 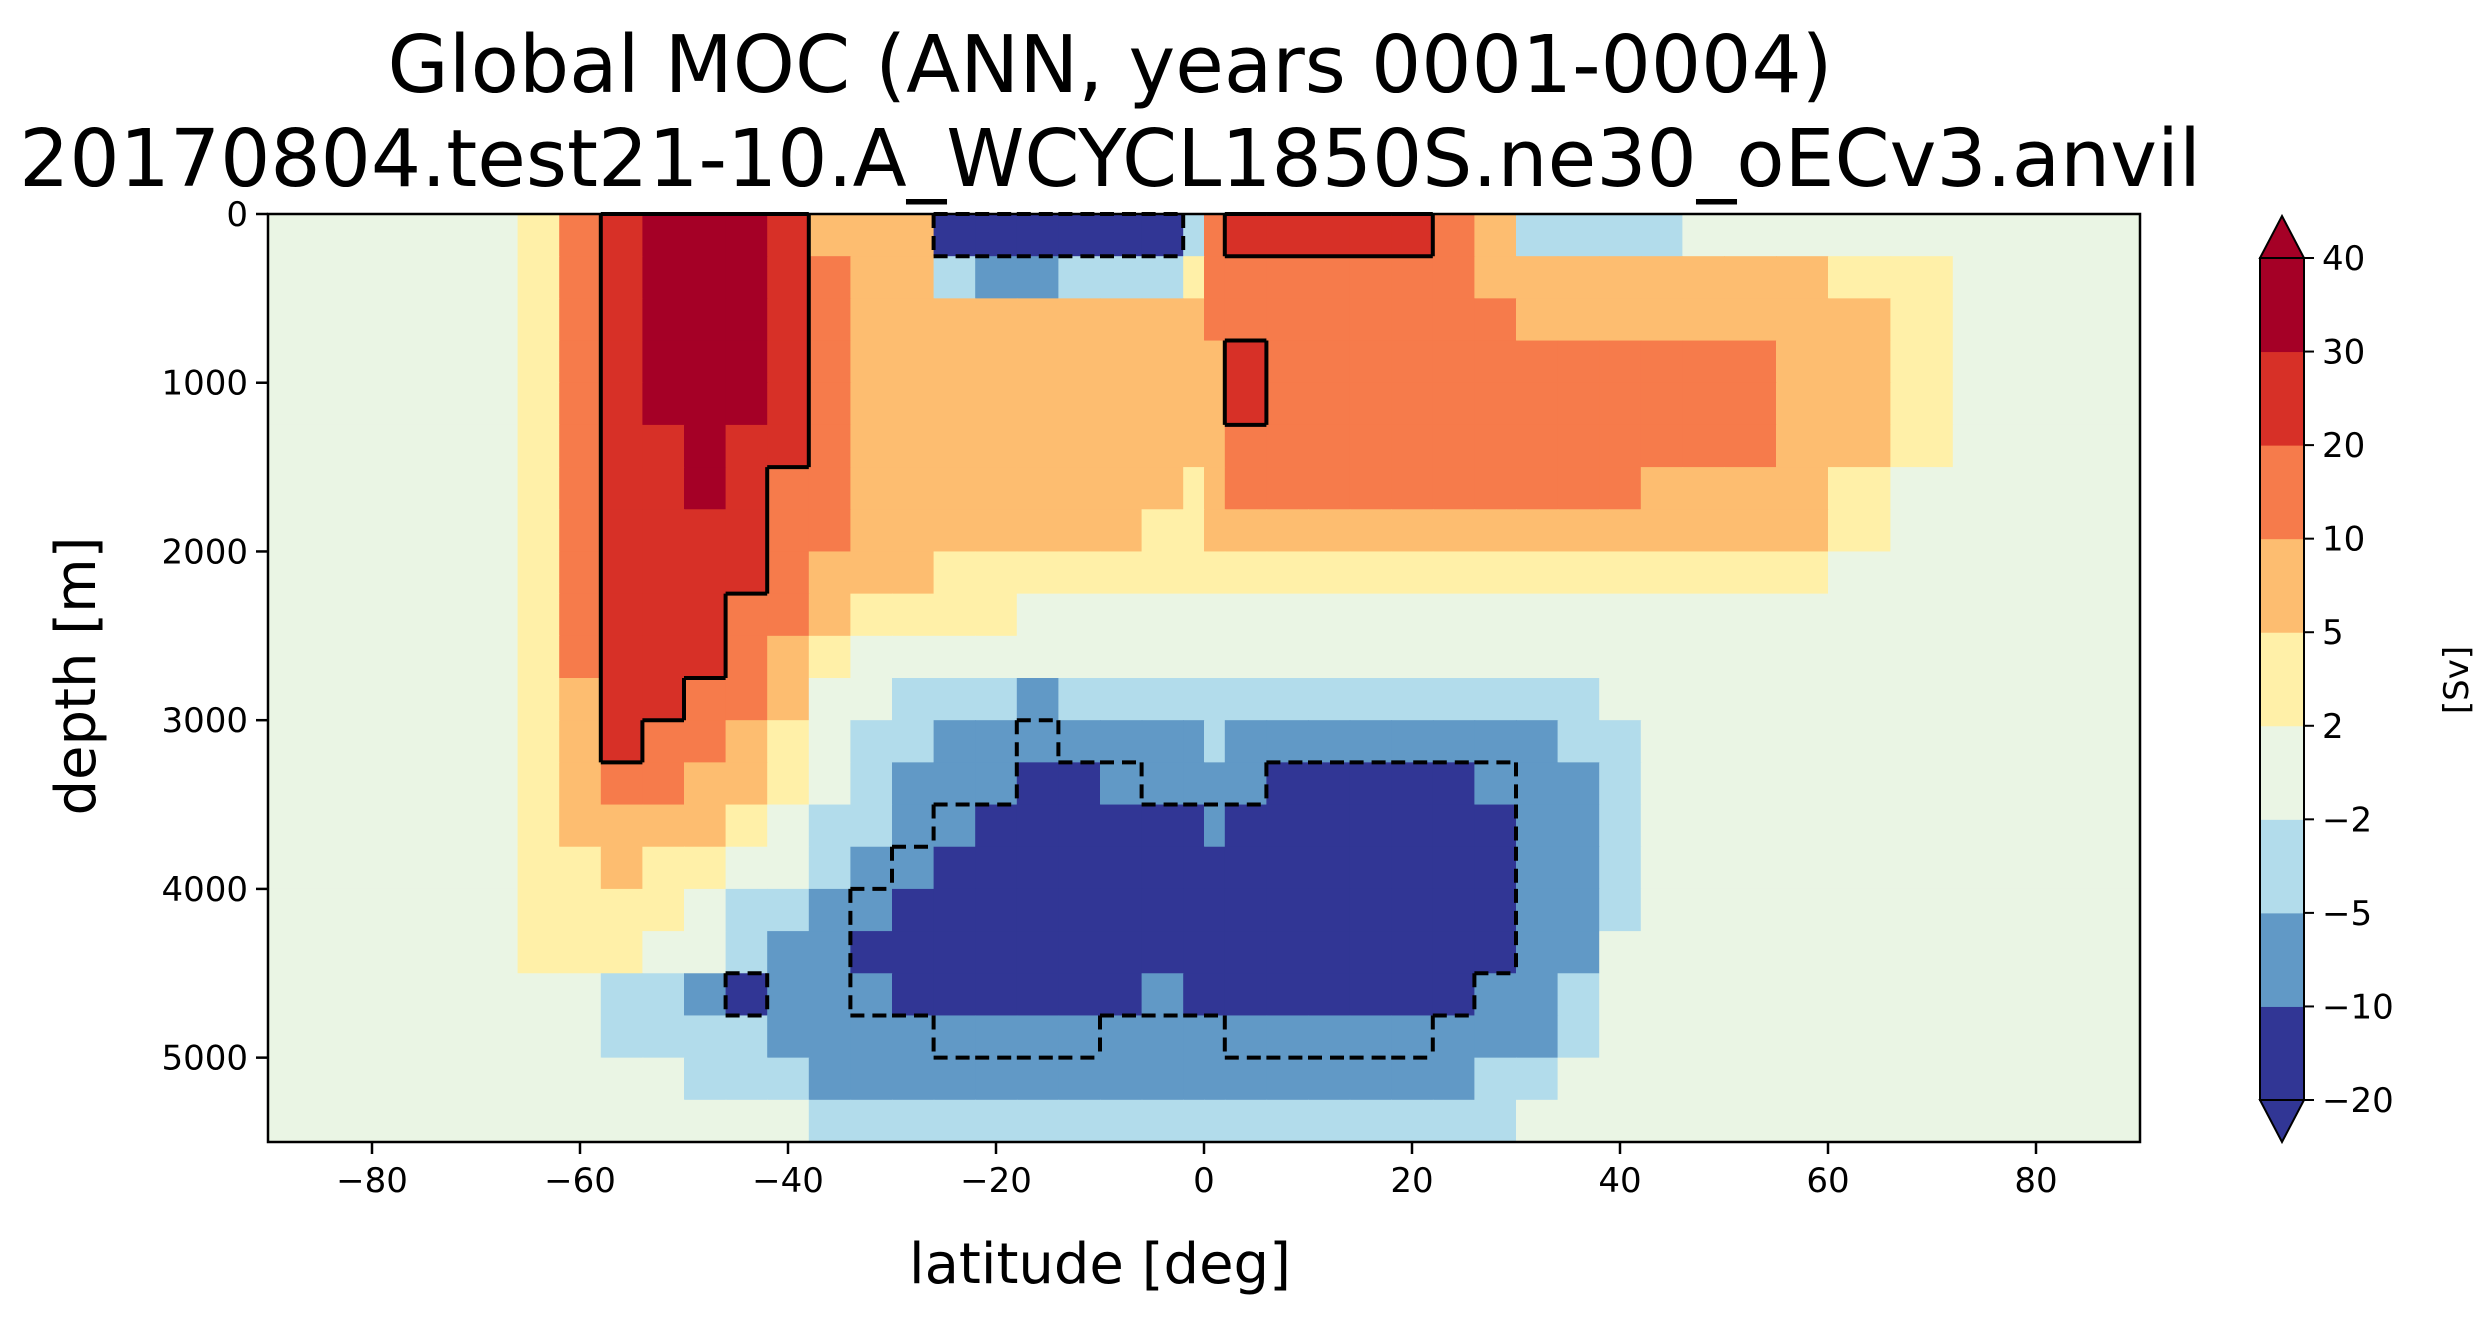 I want to click on y-tick-label: 0, so click(x=237, y=215).